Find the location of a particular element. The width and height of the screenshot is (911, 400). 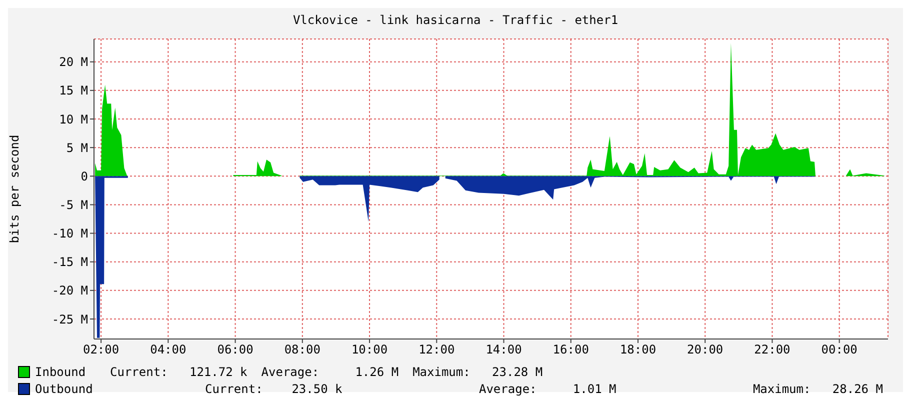

y-tick-label: -15 M is located at coordinates (70, 262).